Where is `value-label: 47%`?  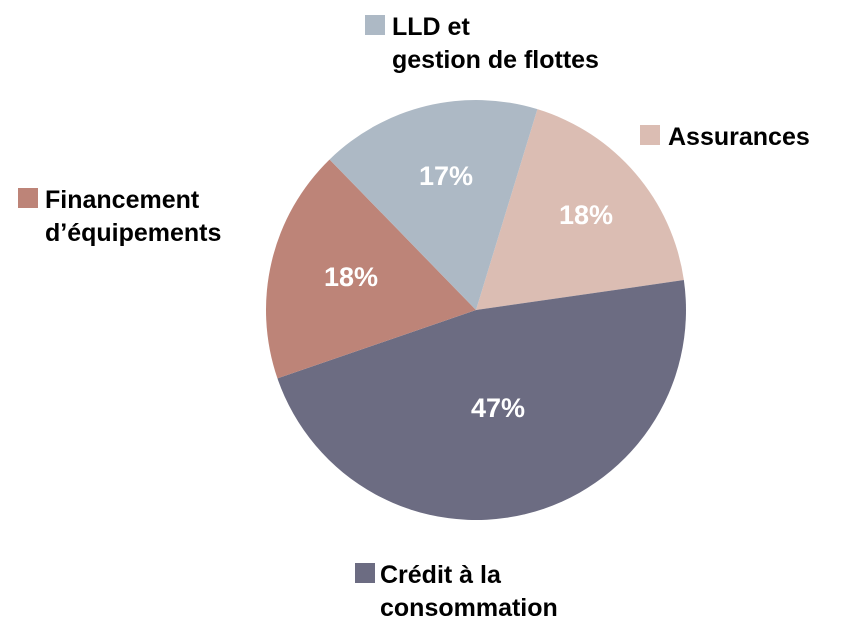
value-label: 47% is located at coordinates (498, 408).